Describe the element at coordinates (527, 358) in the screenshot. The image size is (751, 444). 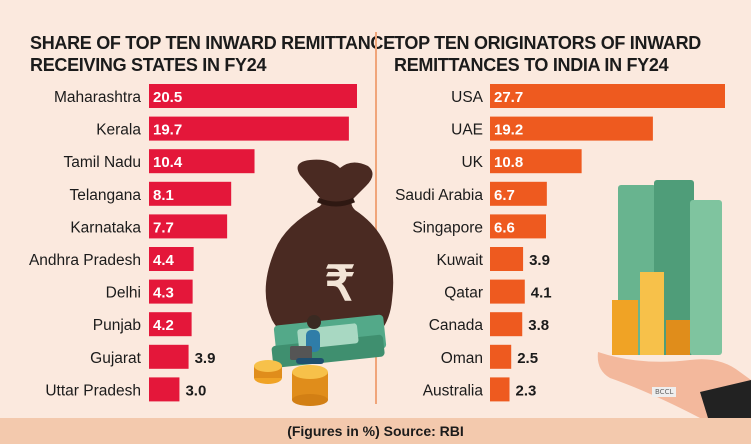
I see `value-label: 2.5` at that location.